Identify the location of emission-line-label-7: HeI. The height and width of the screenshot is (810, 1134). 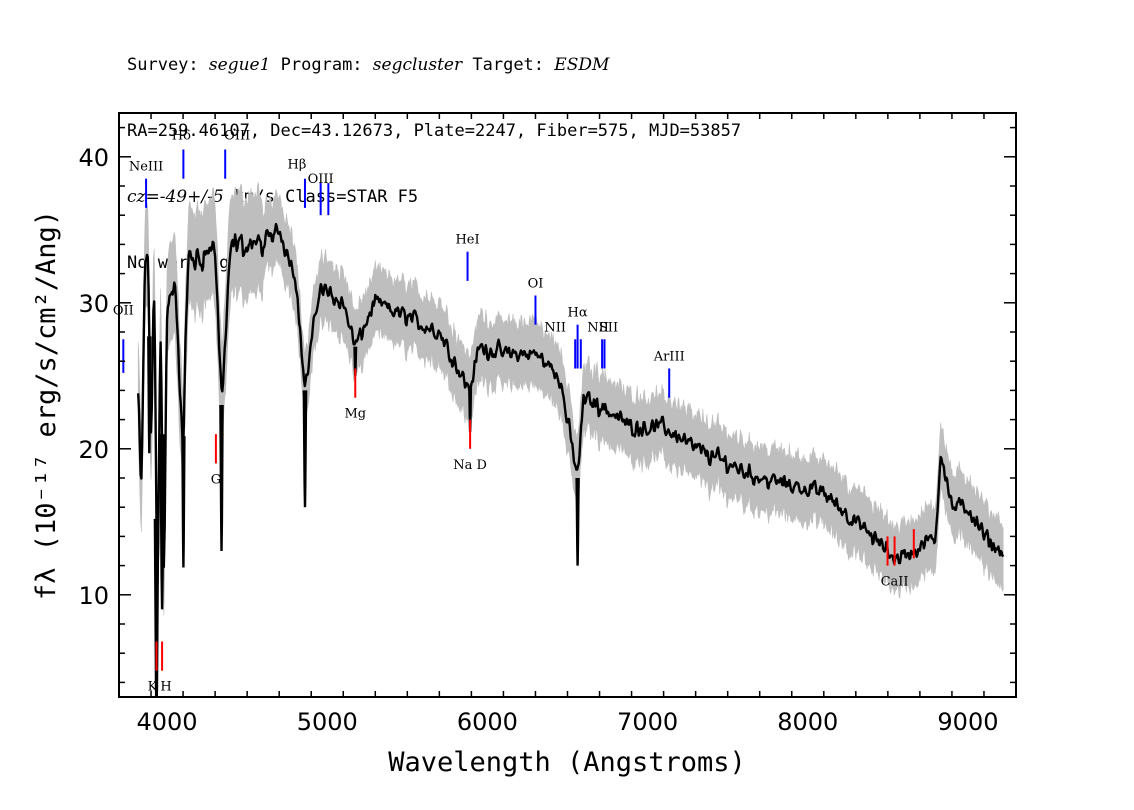
(467, 240).